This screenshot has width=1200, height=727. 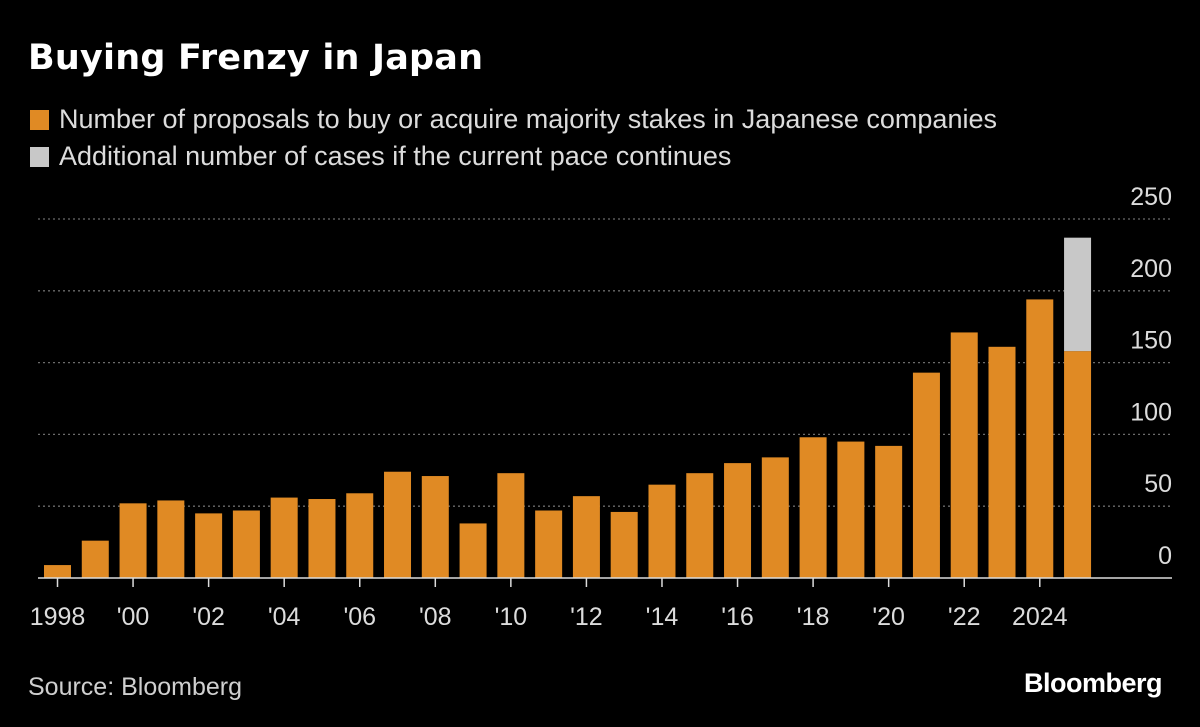 I want to click on y-tick-label: 200, so click(x=1151, y=269).